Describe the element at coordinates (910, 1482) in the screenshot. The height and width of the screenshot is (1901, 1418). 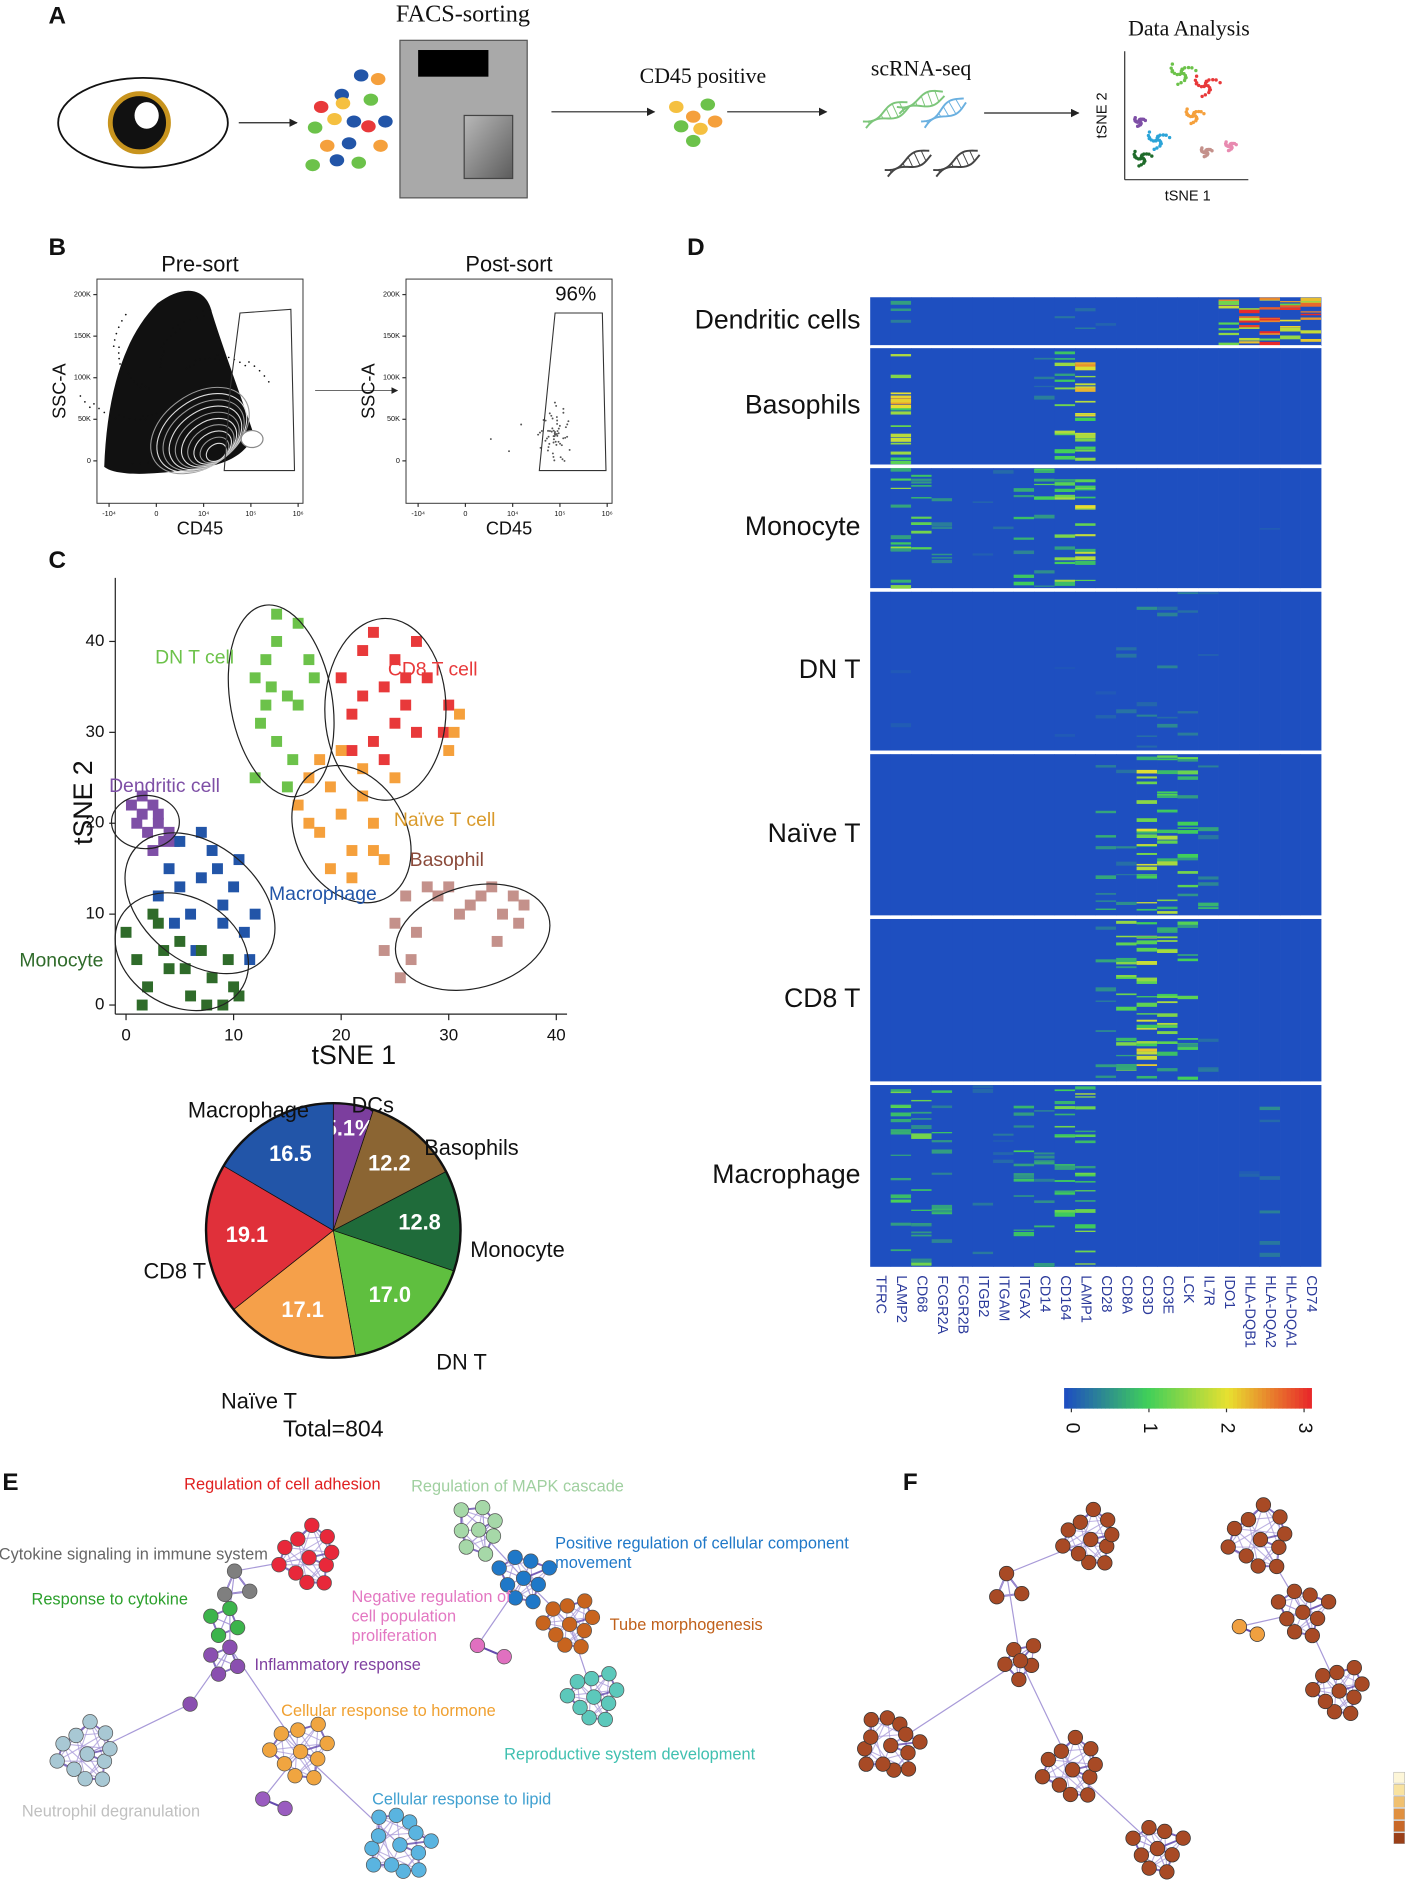
I see `panel-label: F` at that location.